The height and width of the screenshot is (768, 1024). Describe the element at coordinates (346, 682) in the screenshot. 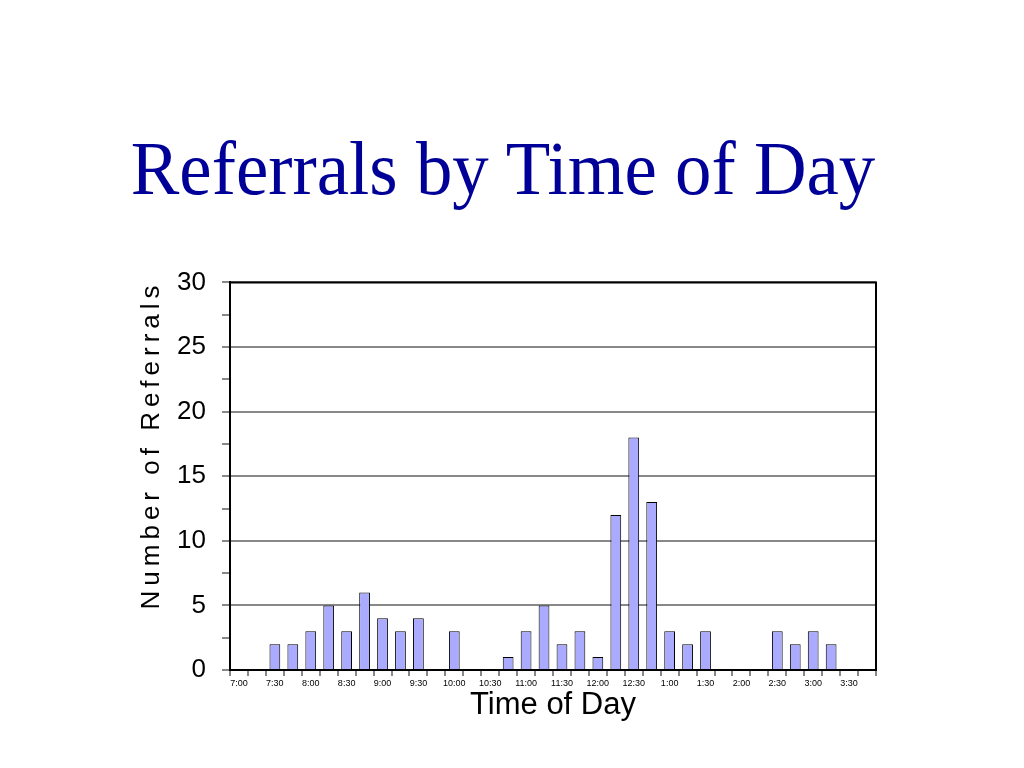

I see `x-tick-label: 8:30` at that location.